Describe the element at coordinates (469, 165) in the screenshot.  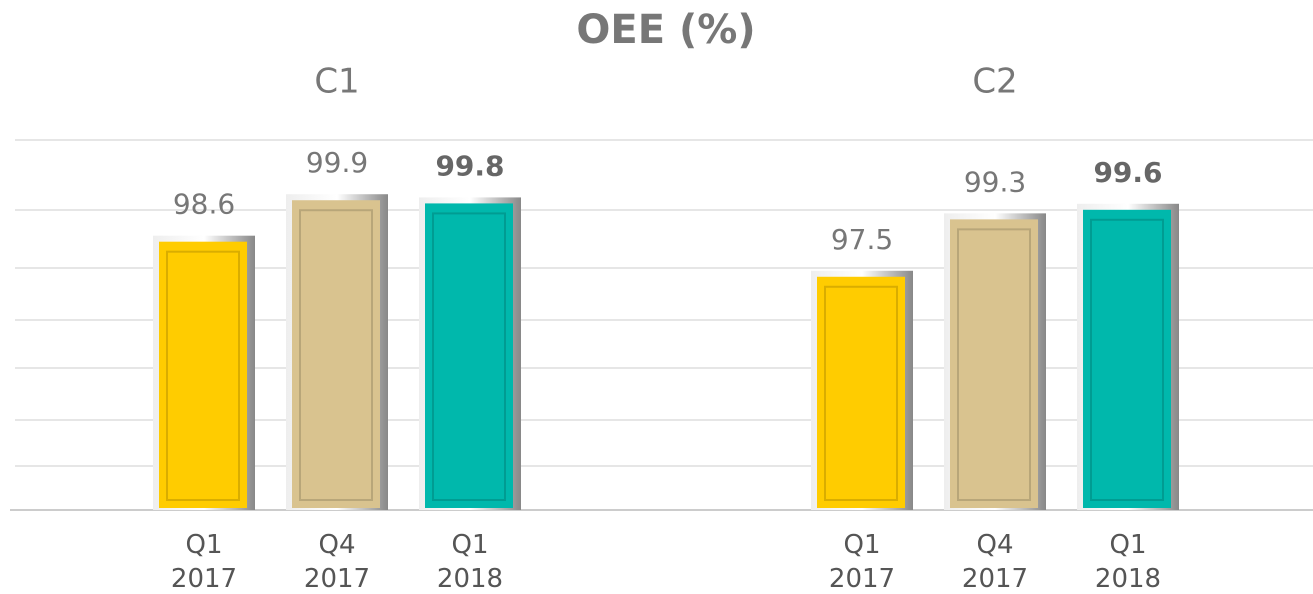
I see `value-label: 99.8` at that location.